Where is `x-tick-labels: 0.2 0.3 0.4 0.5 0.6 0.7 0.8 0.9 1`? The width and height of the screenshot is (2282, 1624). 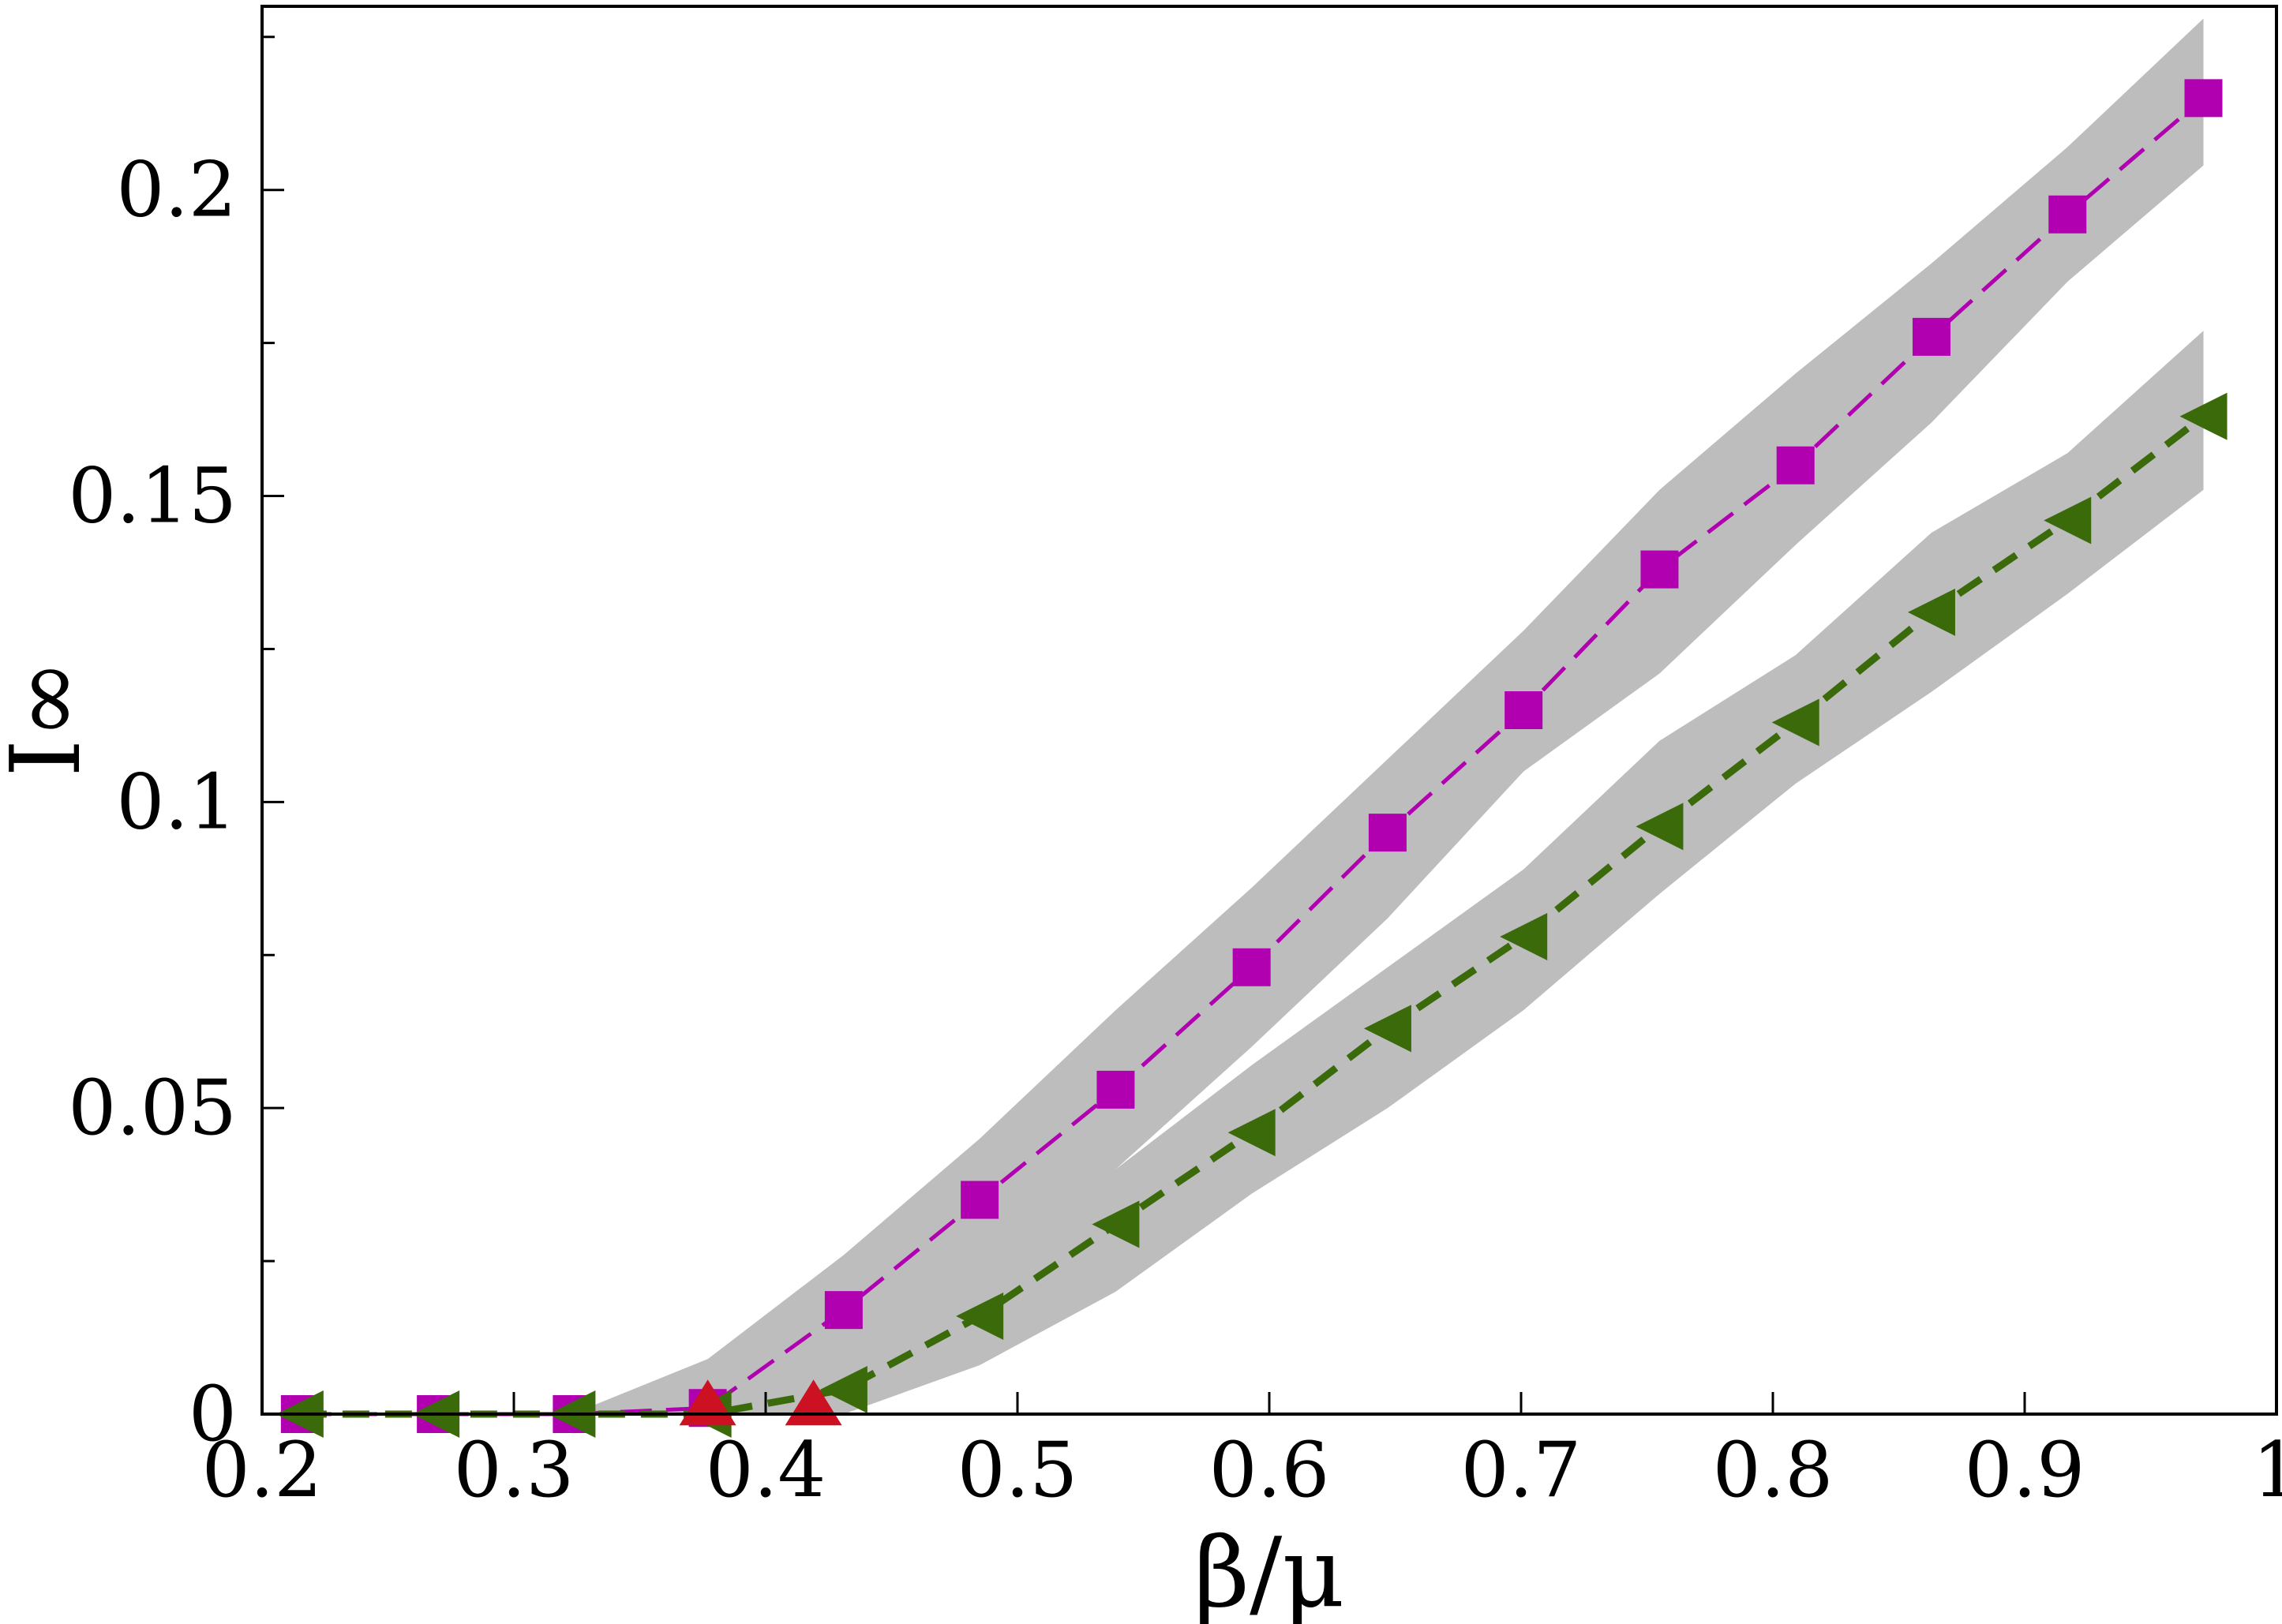
x-tick-labels: 0.2 0.3 0.4 0.5 0.6 0.7 0.8 0.9 1 is located at coordinates (1242, 1470).